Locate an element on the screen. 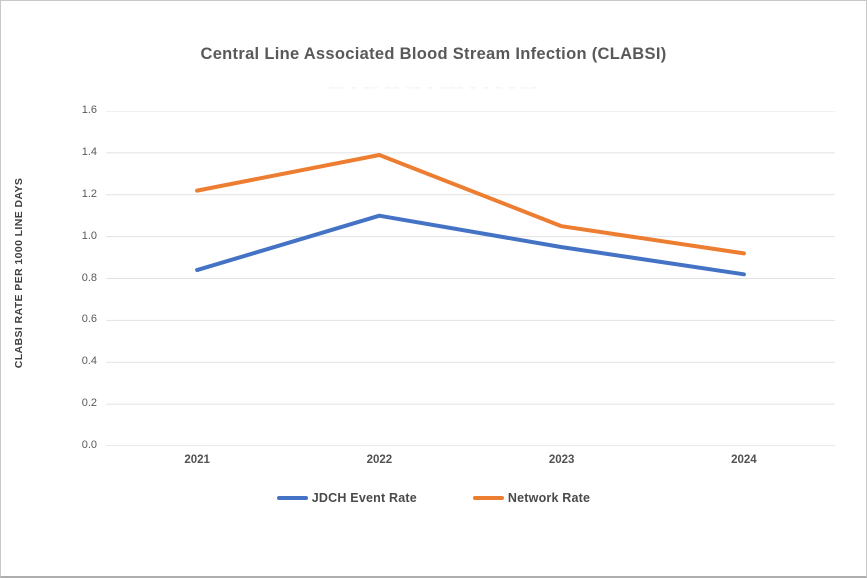  y-tick-label: 0.6 is located at coordinates (89, 319).